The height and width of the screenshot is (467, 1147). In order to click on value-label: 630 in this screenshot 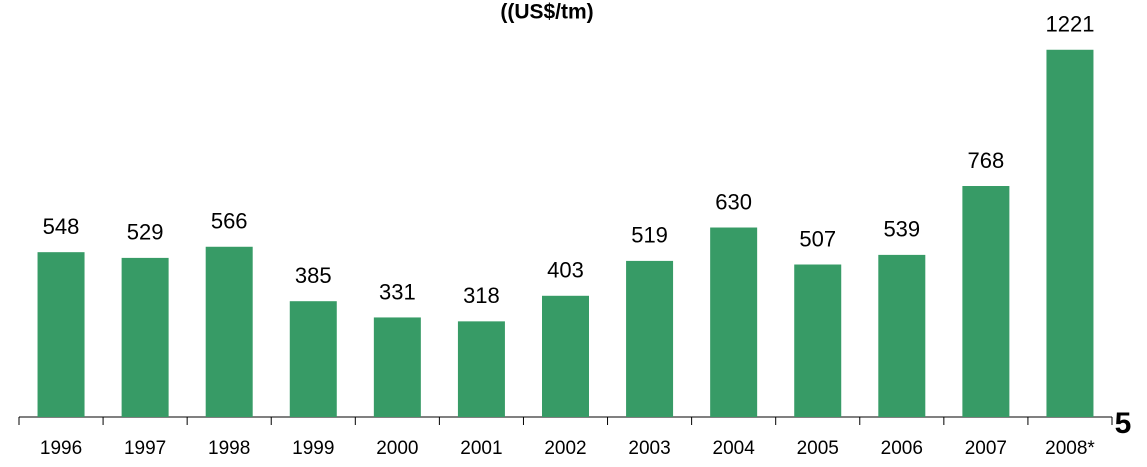, I will do `click(733, 201)`.